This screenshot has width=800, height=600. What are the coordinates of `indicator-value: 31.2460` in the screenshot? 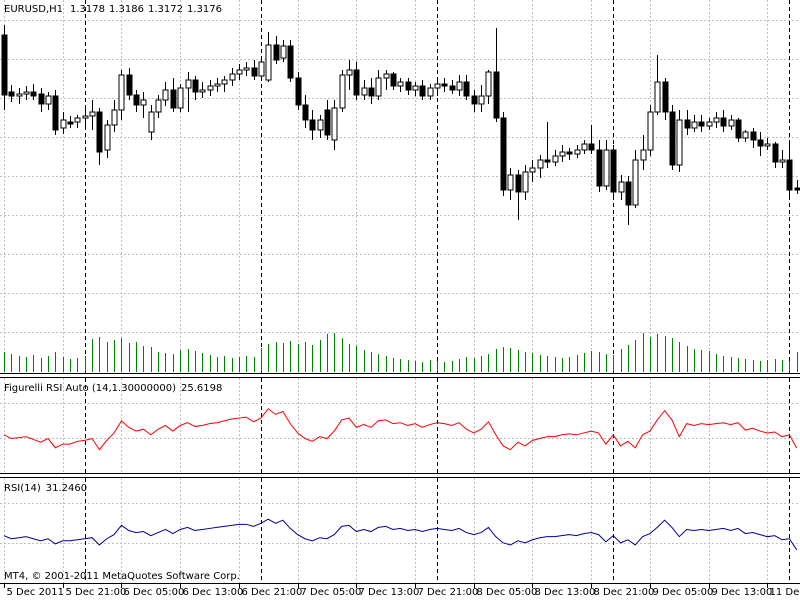 It's located at (66, 488).